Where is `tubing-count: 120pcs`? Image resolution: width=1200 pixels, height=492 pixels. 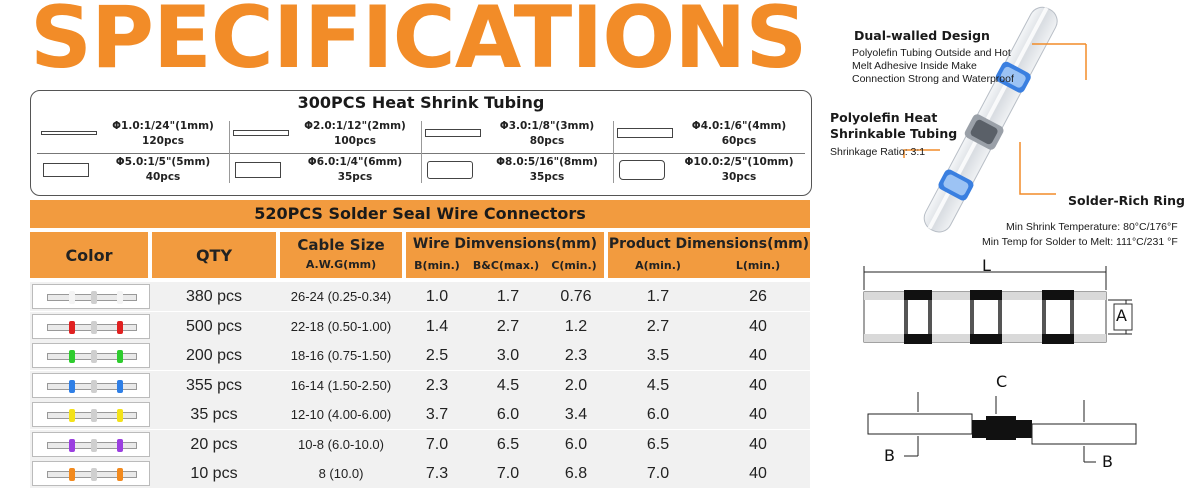 tubing-count: 120pcs is located at coordinates (163, 141).